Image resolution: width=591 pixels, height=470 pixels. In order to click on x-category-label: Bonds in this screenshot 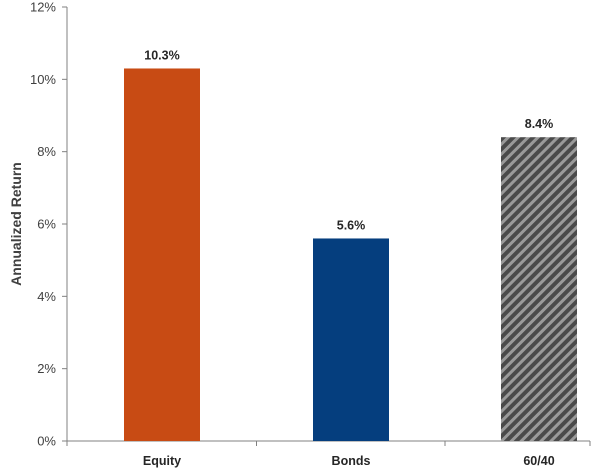, I will do `click(351, 461)`.